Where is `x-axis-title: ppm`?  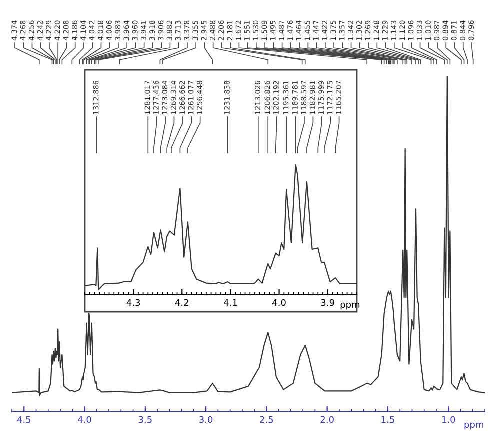
x-axis-title: ppm is located at coordinates (474, 426).